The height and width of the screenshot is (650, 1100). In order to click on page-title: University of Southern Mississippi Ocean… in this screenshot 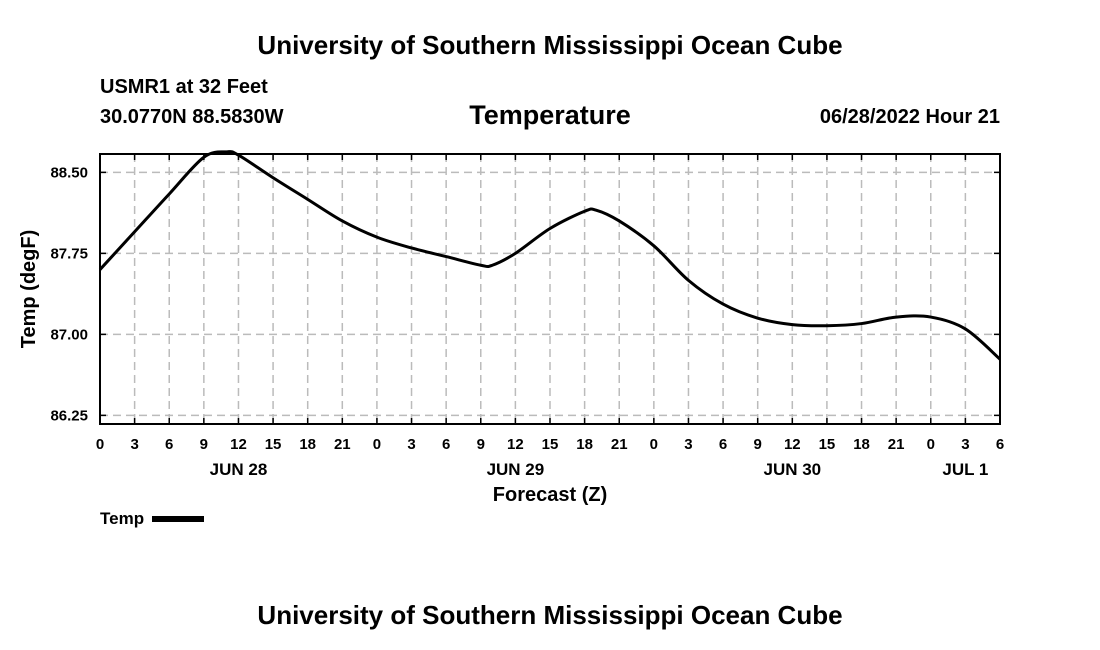, I will do `click(550, 45)`.